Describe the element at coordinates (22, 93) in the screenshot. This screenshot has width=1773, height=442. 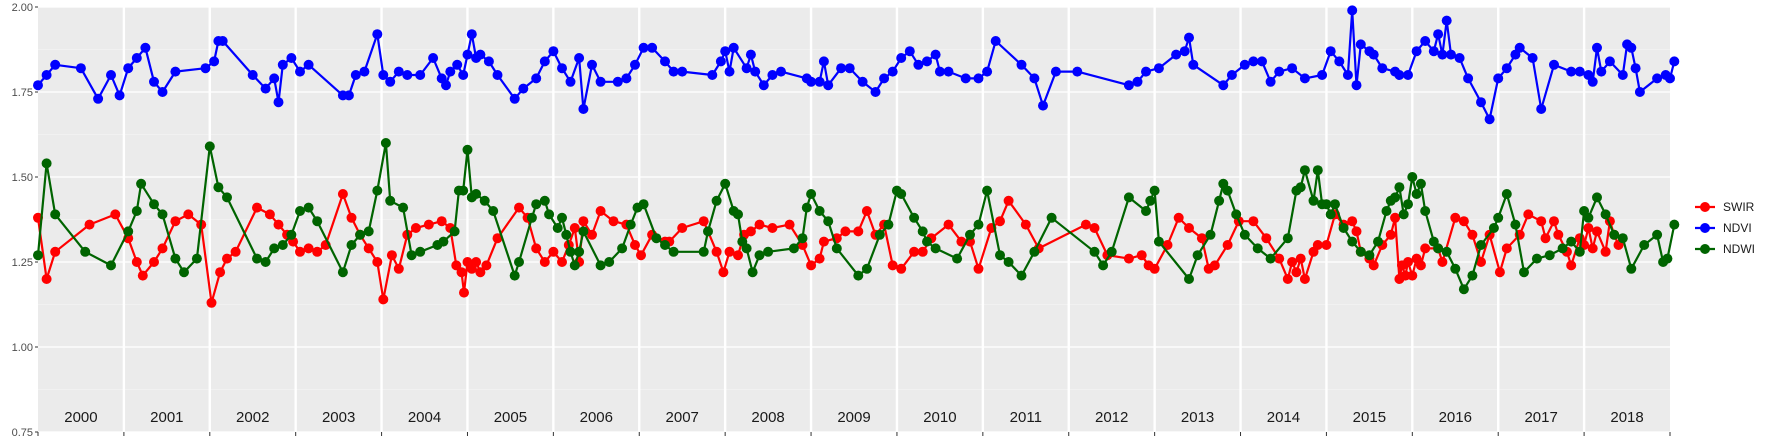
I see `y-tick-label: 1.75` at that location.